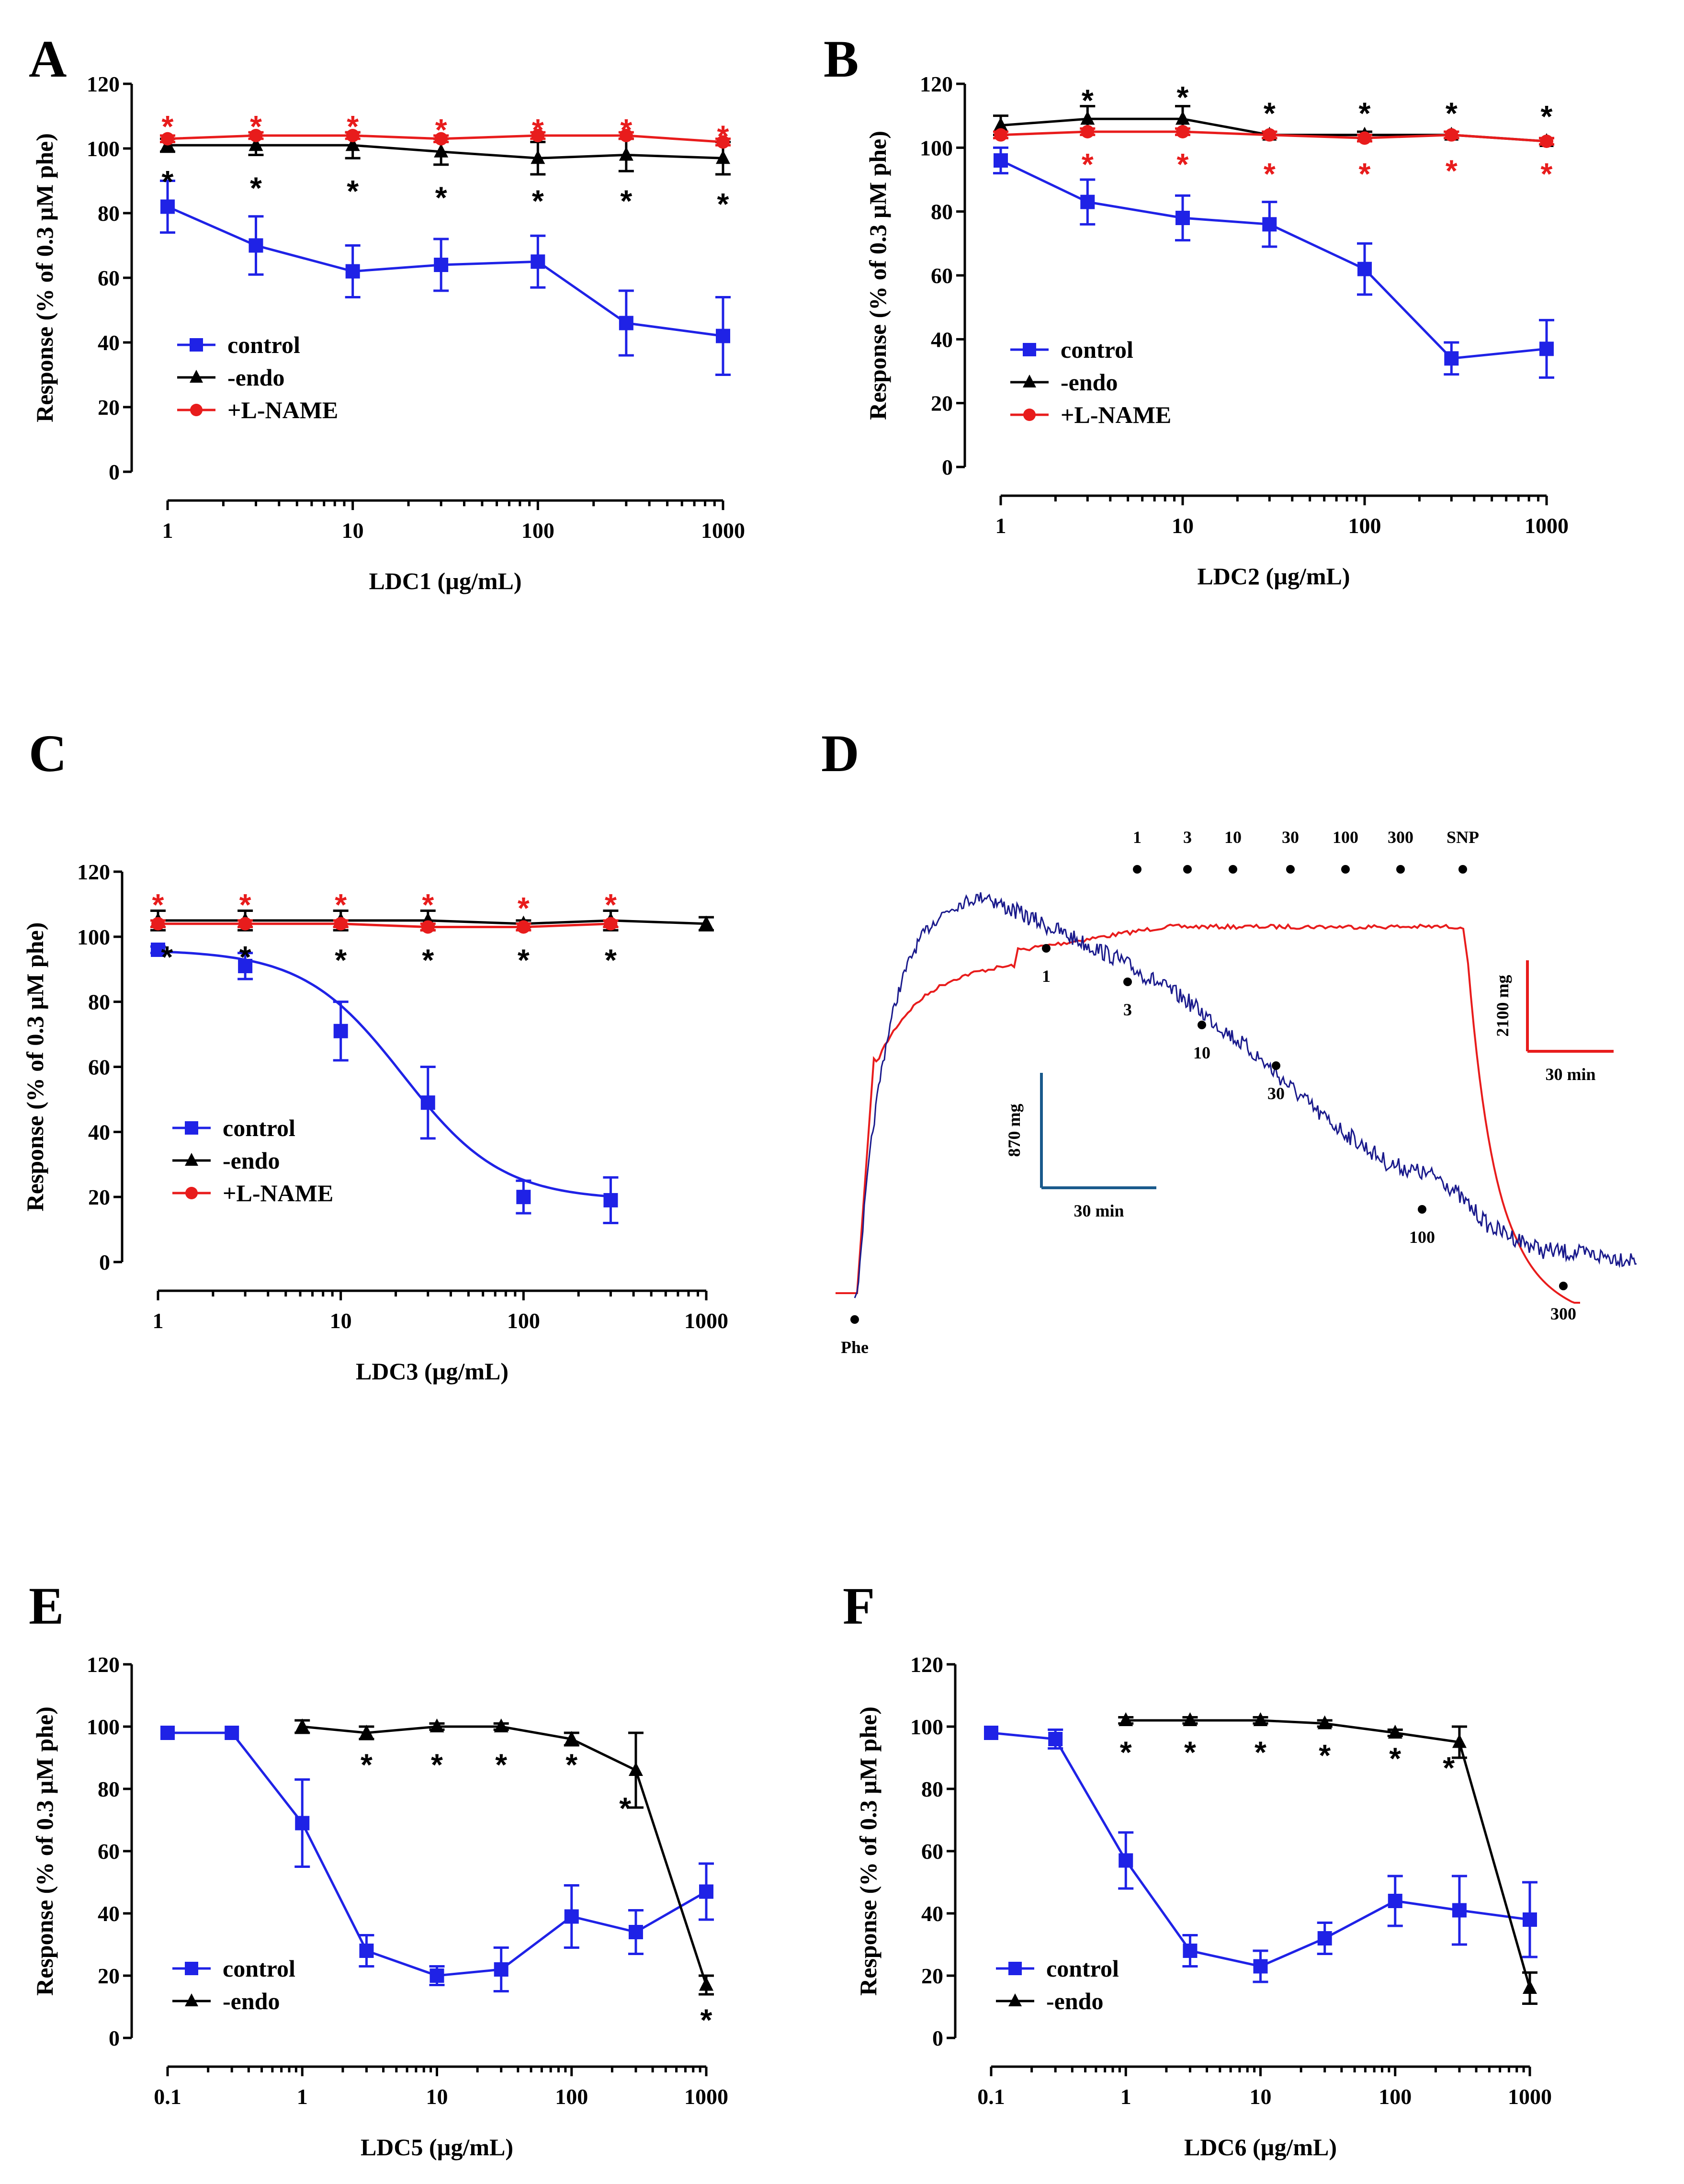 This screenshot has width=1684, height=2184. I want to click on phe-dot, so click(854, 1319).